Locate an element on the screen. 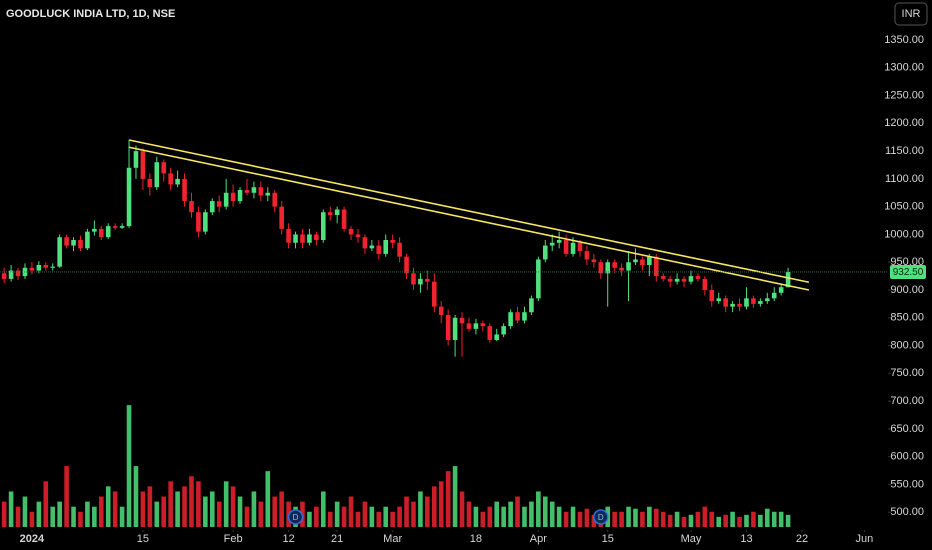  x-tick-label: May is located at coordinates (691, 539).